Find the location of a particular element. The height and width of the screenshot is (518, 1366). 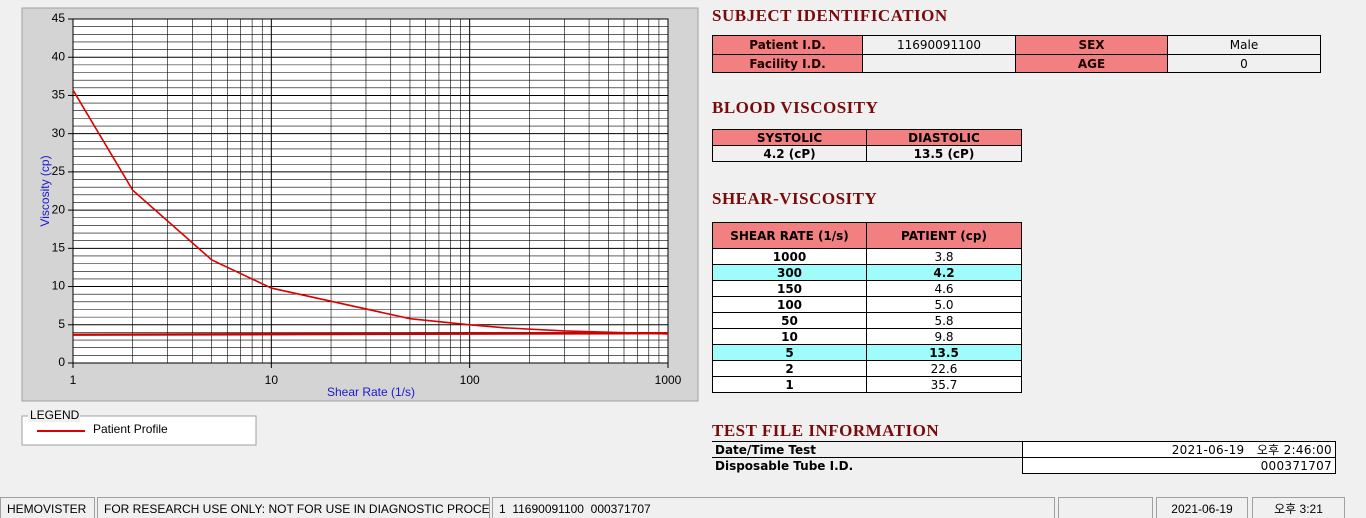

table-cell is located at coordinates (939, 63).